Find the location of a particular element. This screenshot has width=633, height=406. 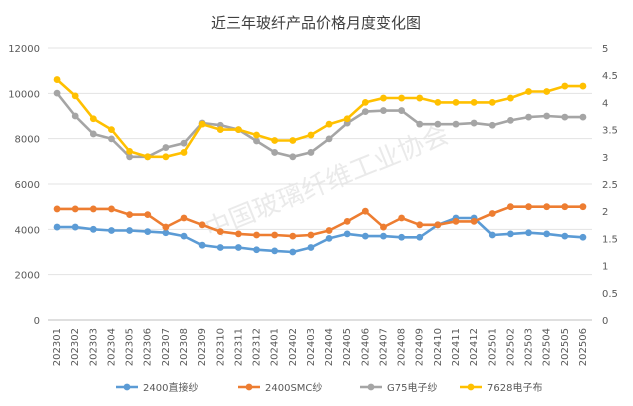

series-2400直接纱 is located at coordinates (320, 235).